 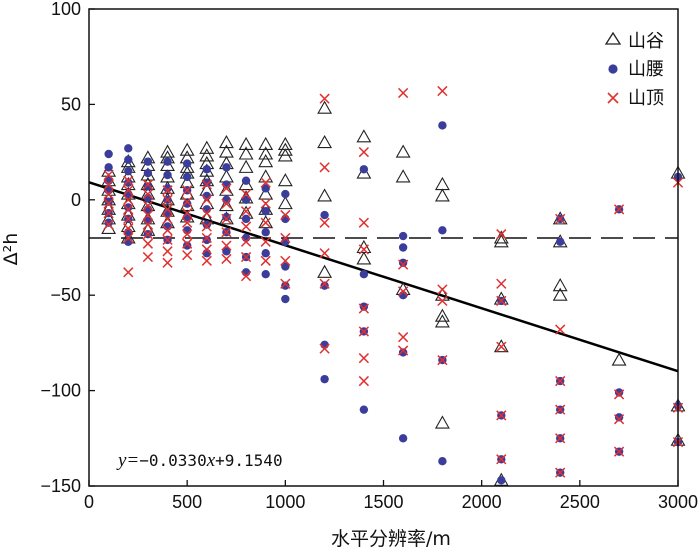 I want to click on legend: 山谷 山腰 山顶, so click(x=634, y=70).